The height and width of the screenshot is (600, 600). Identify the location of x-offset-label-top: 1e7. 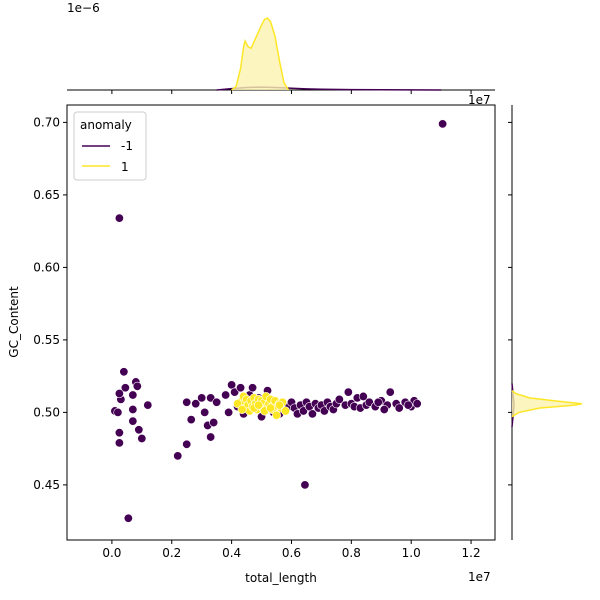
(479, 100).